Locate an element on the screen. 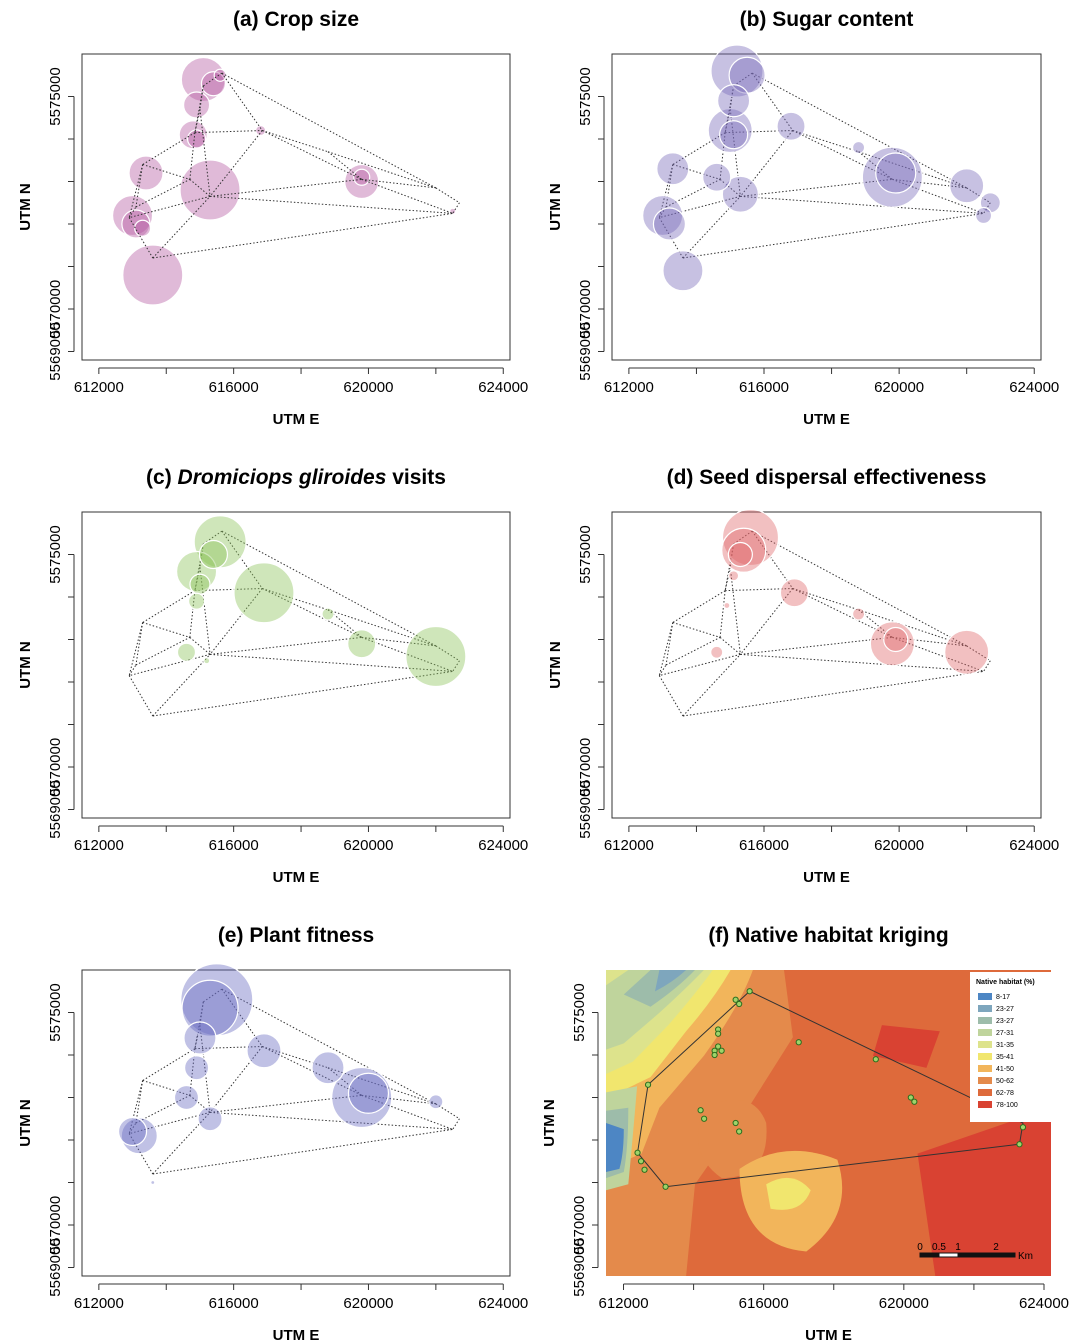  legend-swatch is located at coordinates (985, 1008).